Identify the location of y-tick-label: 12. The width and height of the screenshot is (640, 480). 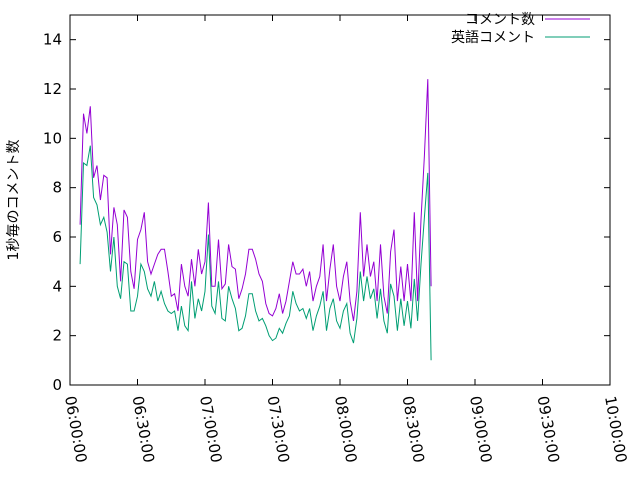
(52, 89).